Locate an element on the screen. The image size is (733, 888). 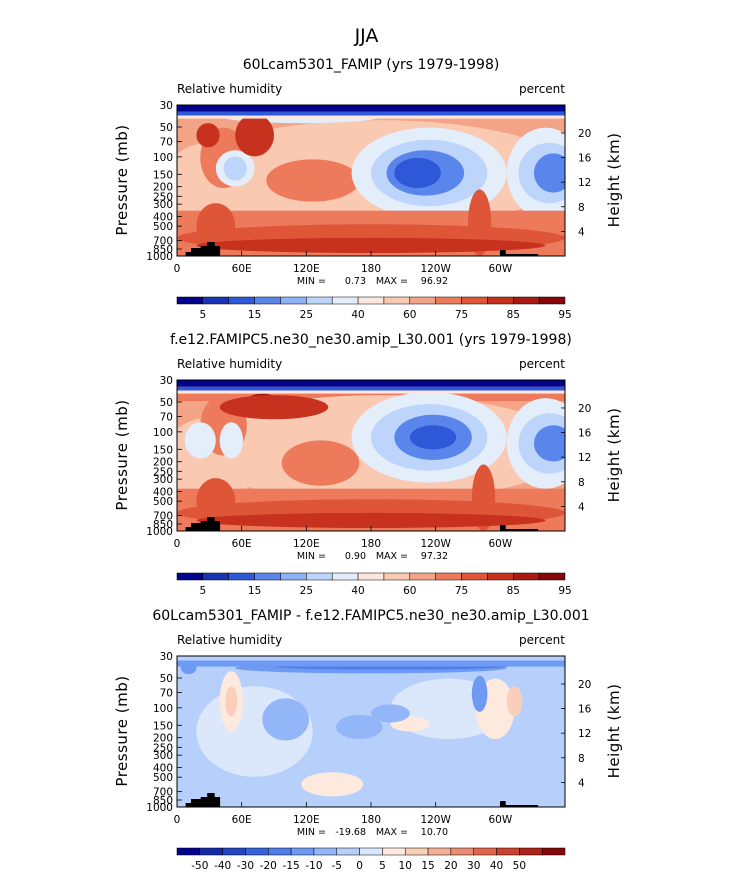
min-label: MIN = is located at coordinates (311, 281).